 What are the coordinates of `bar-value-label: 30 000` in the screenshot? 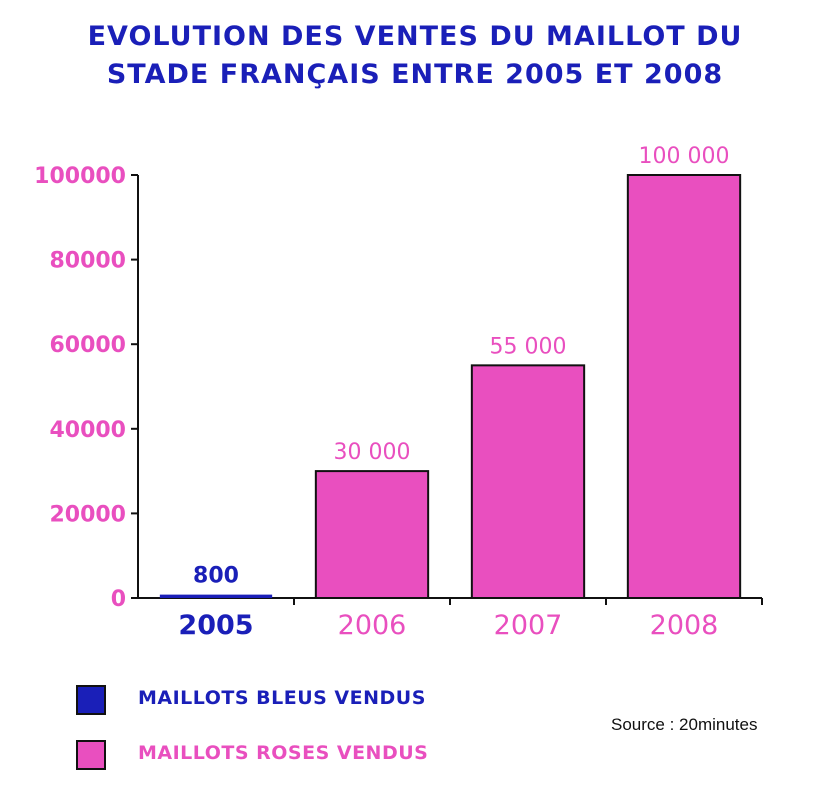 It's located at (372, 452).